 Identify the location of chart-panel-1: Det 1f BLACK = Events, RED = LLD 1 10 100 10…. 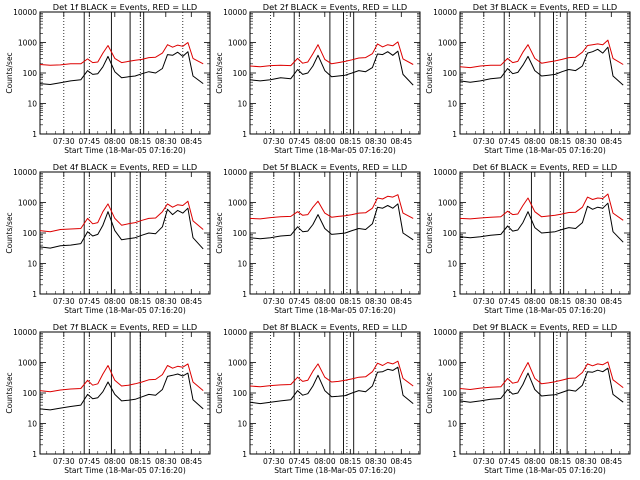
(108, 78).